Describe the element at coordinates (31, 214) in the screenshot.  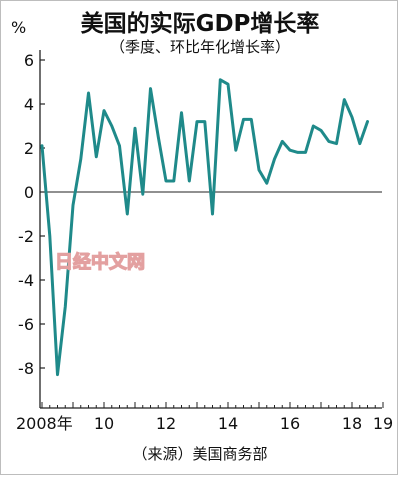
I see `y-ticks: 6 4 2 0 -2 -4 -6 -8` at that location.